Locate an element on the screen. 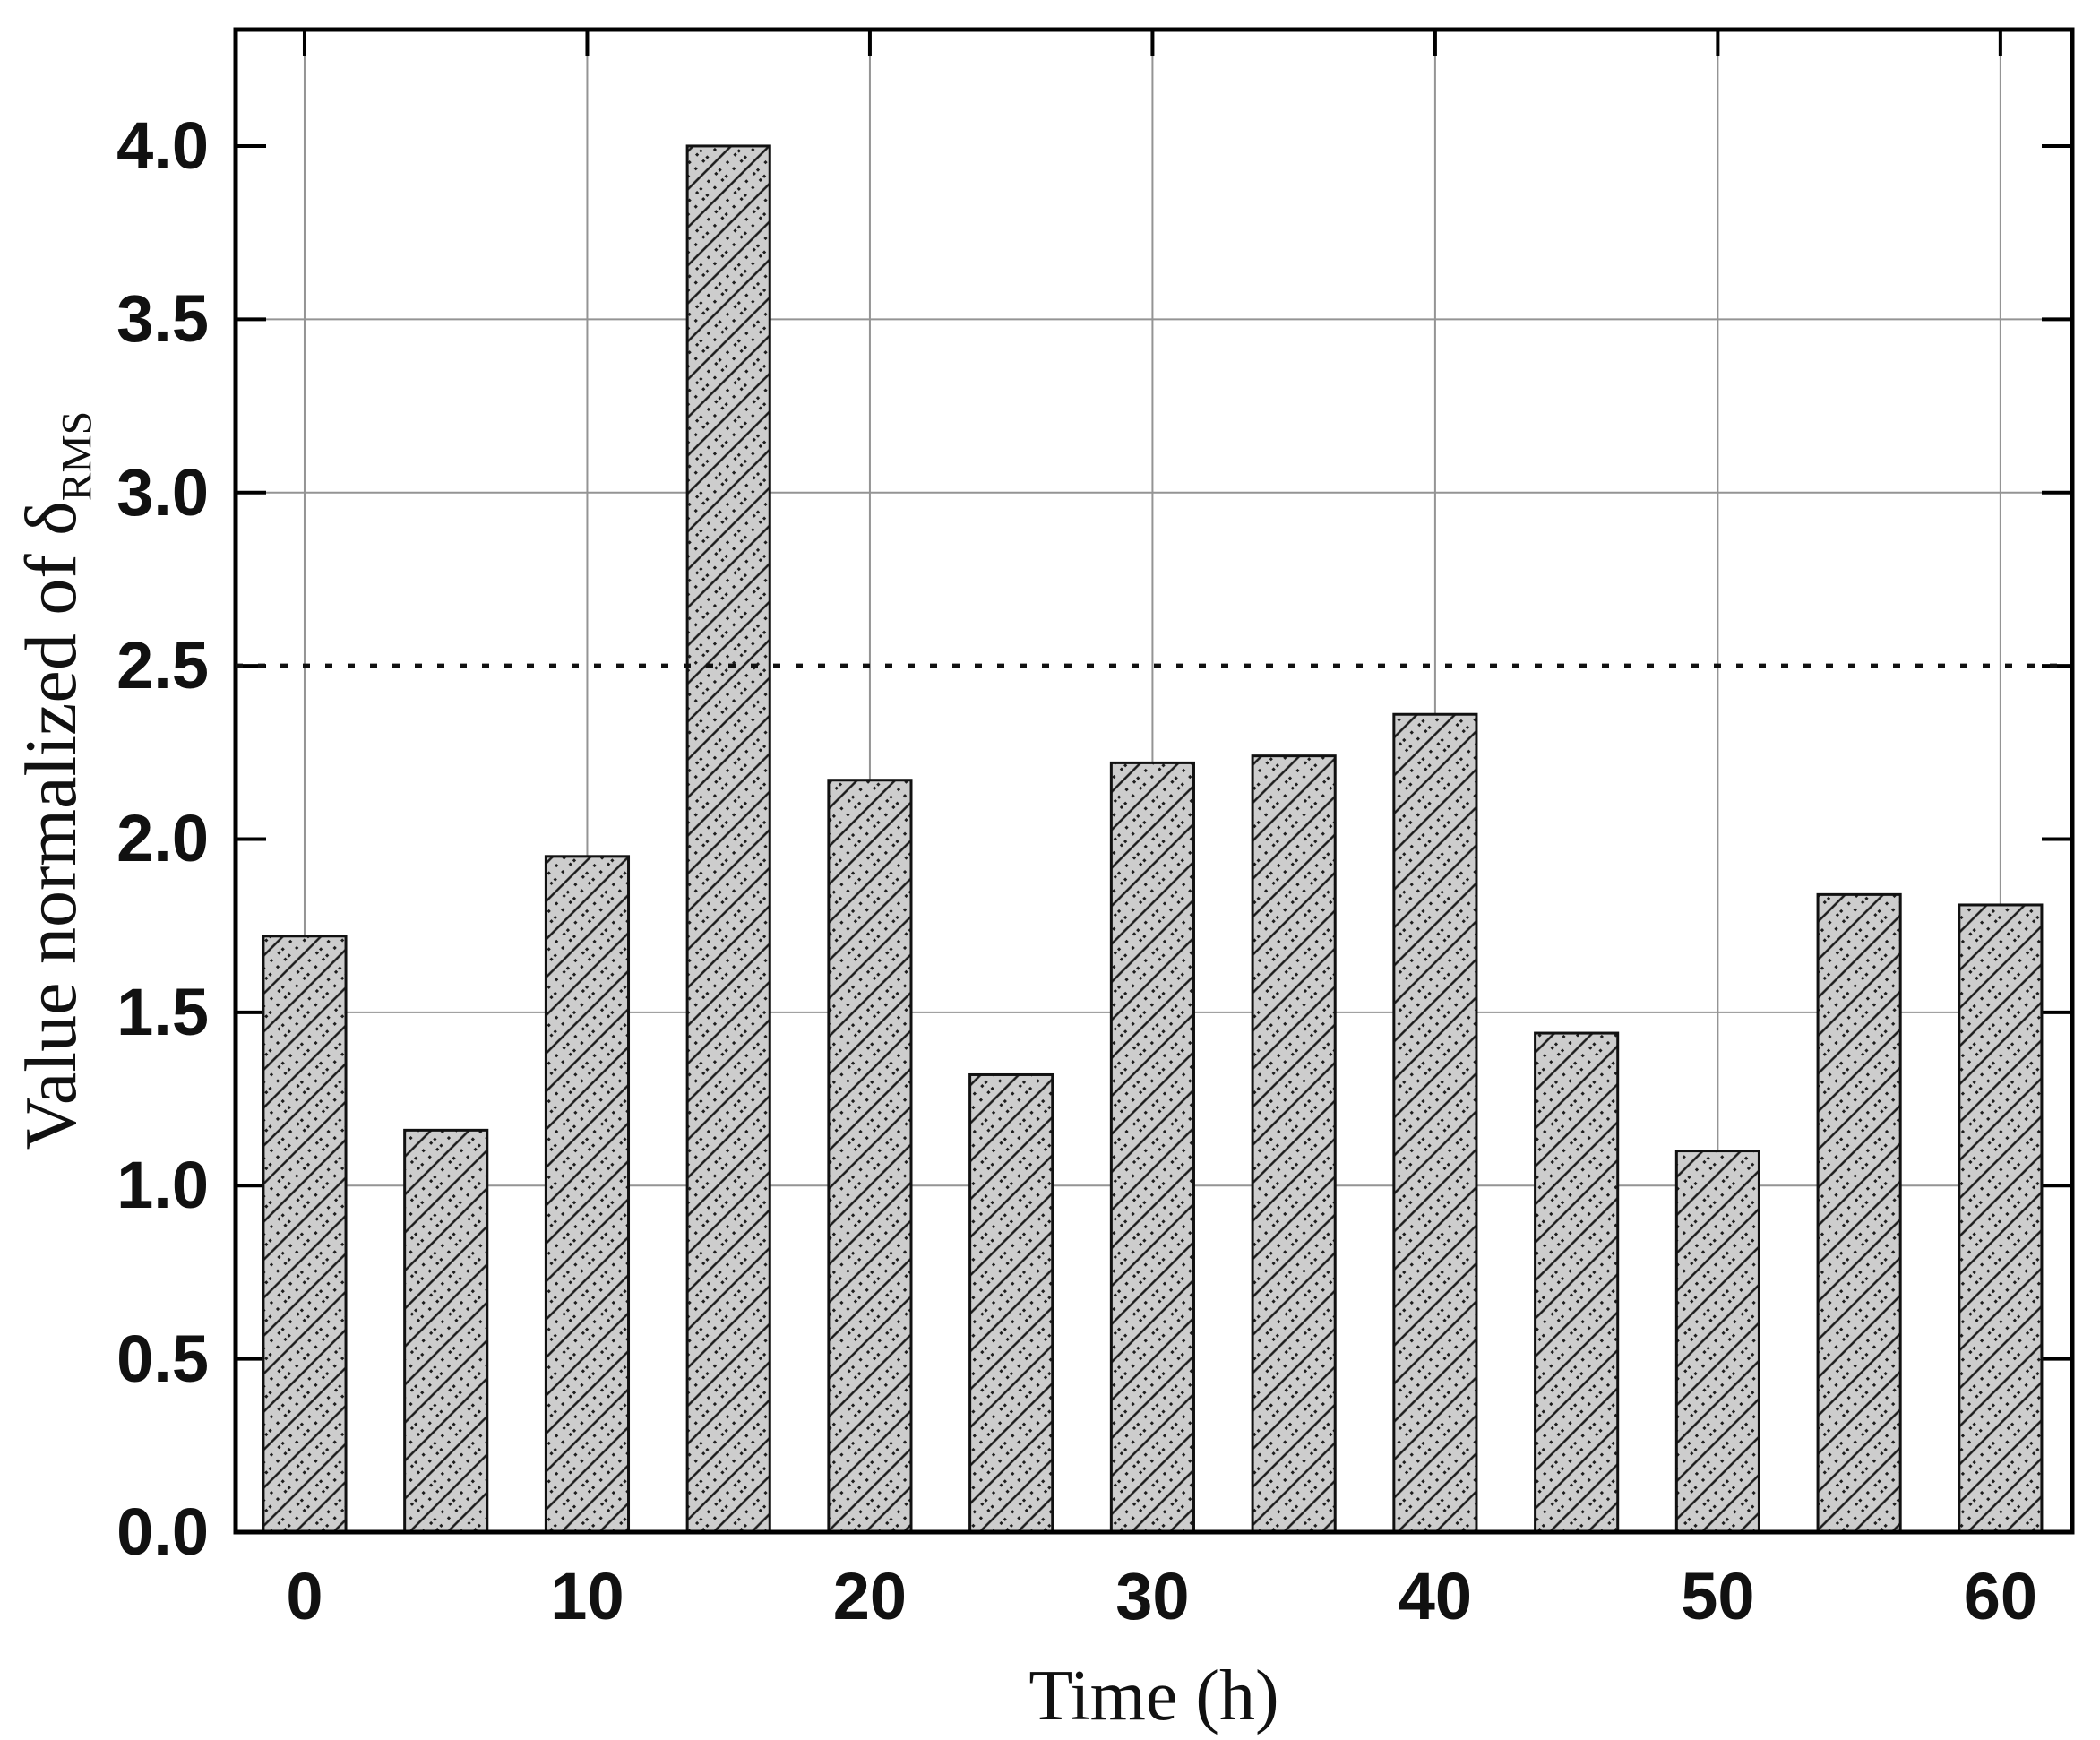  x-tick-label-10: 10 is located at coordinates (587, 1596).